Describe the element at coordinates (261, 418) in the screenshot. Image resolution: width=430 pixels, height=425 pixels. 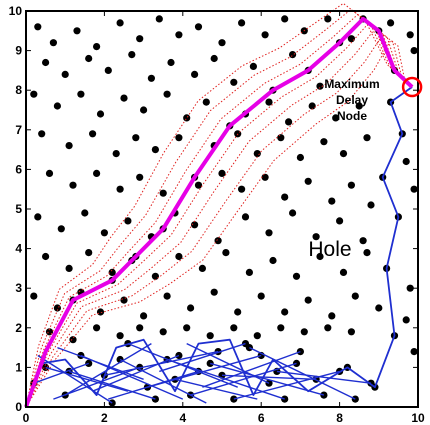
I see `x-tick-label: 6` at that location.